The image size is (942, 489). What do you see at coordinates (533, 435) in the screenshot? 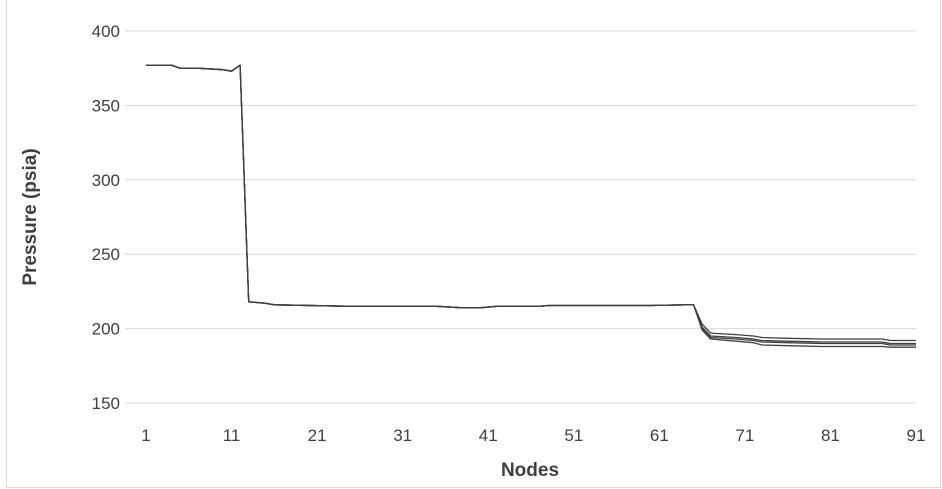
I see `x-axis-ticks: 1 11 21 31 41 51 61 71 81 91` at bounding box center [533, 435].